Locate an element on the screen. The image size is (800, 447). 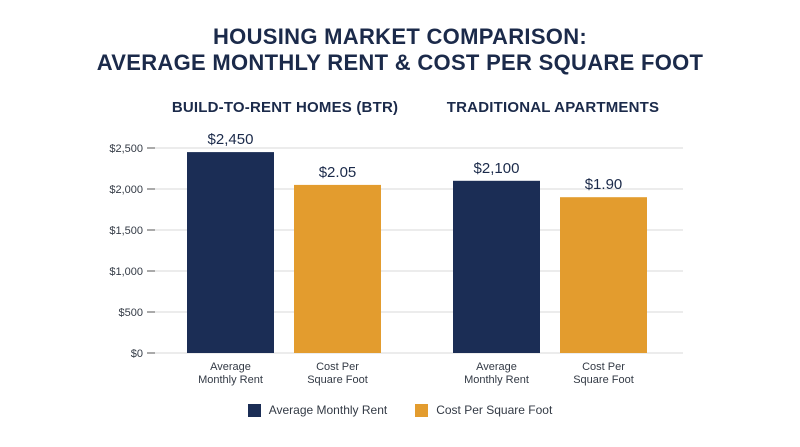
y-tick-label: $0 is located at coordinates (137, 354).